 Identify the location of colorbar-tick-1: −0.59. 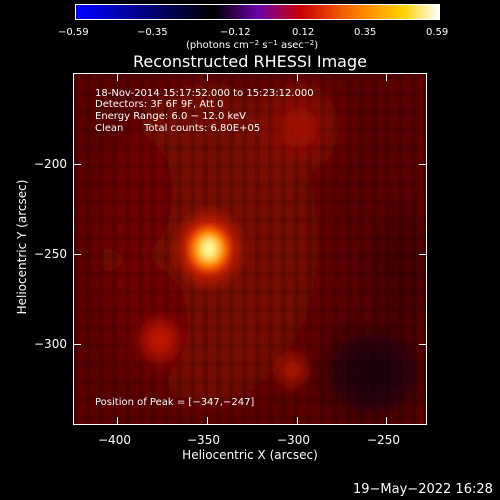
(73, 32).